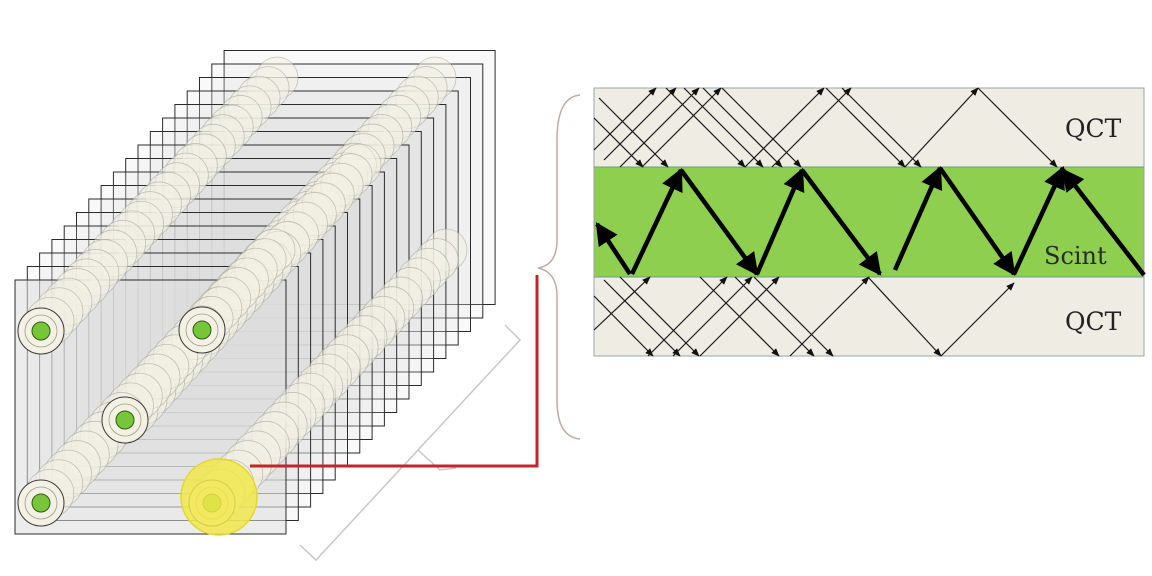 The height and width of the screenshot is (576, 1152). I want to click on detail-brace, so click(559, 267).